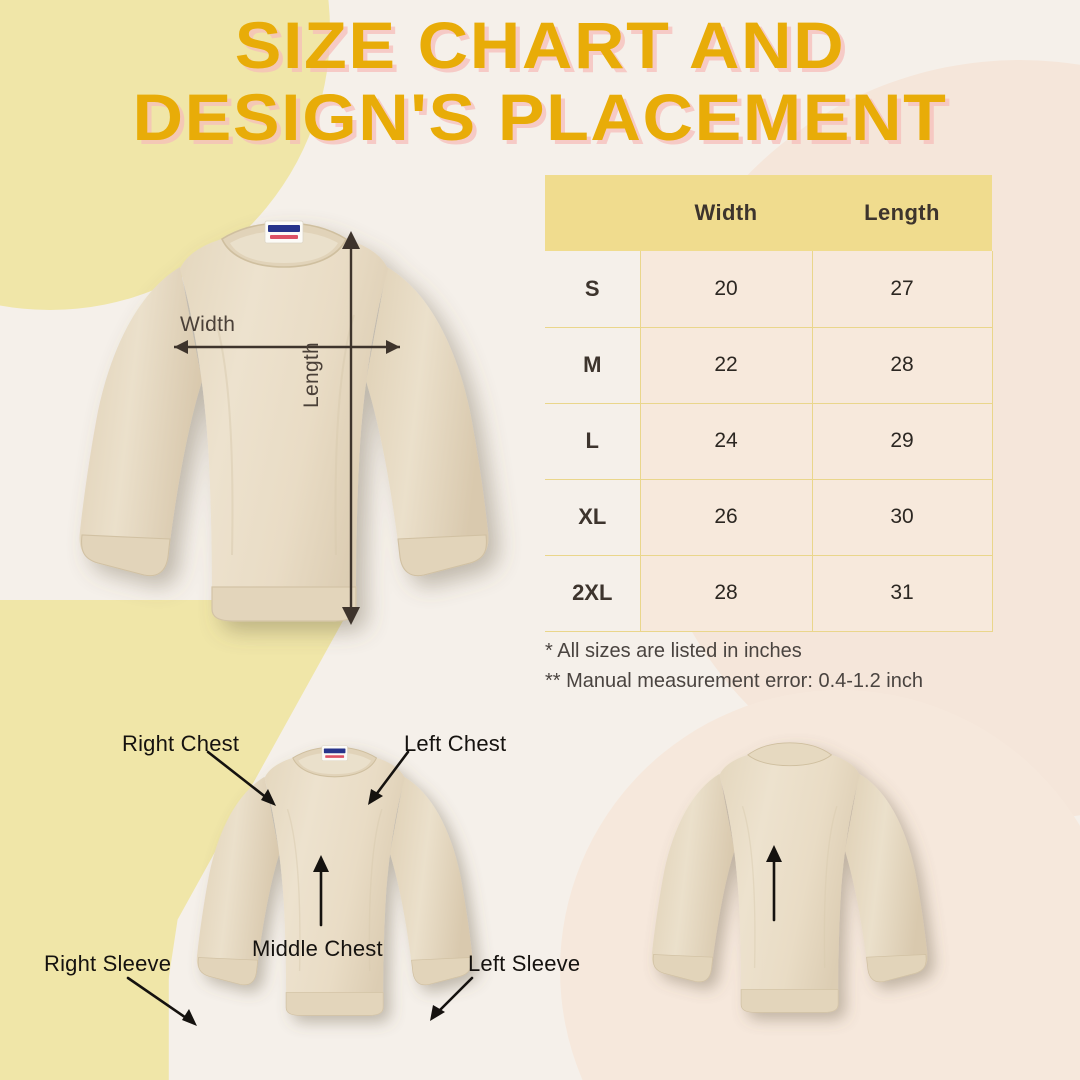 This screenshot has height=1080, width=1080. I want to click on title-line-2: DESIGN'S PLACEMENT, so click(540, 117).